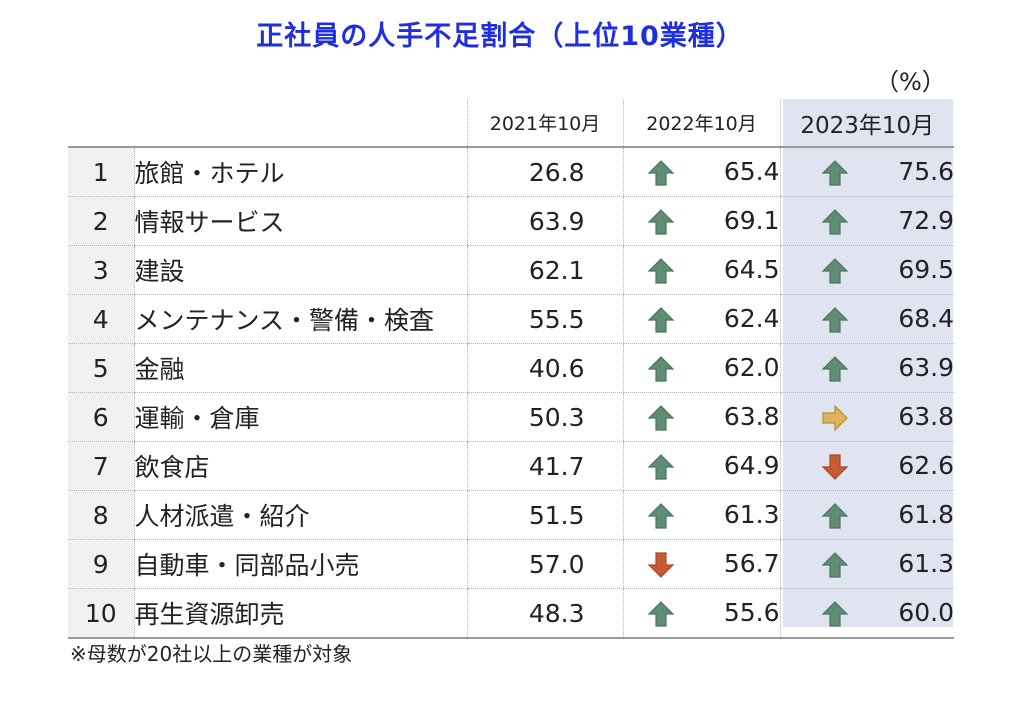 This screenshot has height=708, width=1034. What do you see at coordinates (101, 564) in the screenshot?
I see `rank-cell: 9` at bounding box center [101, 564].